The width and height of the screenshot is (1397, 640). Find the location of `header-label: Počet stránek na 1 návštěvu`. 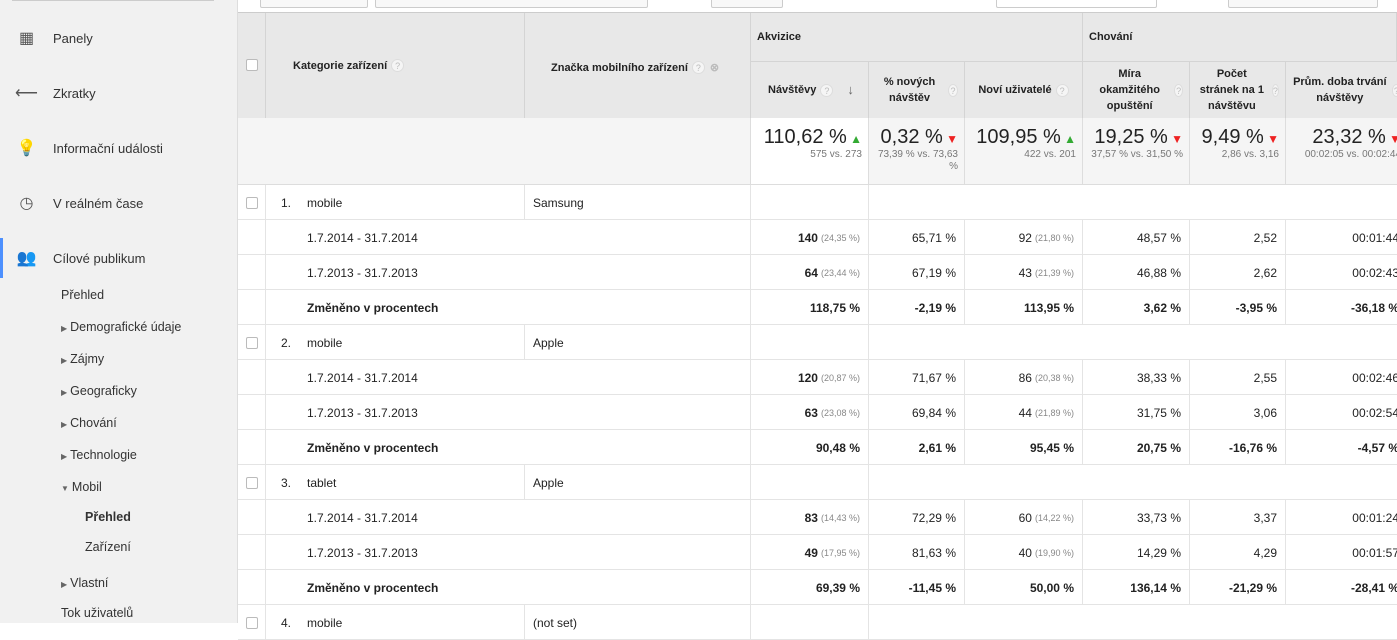

header-label: Počet stránek na 1 návštěvu is located at coordinates (1231, 90).